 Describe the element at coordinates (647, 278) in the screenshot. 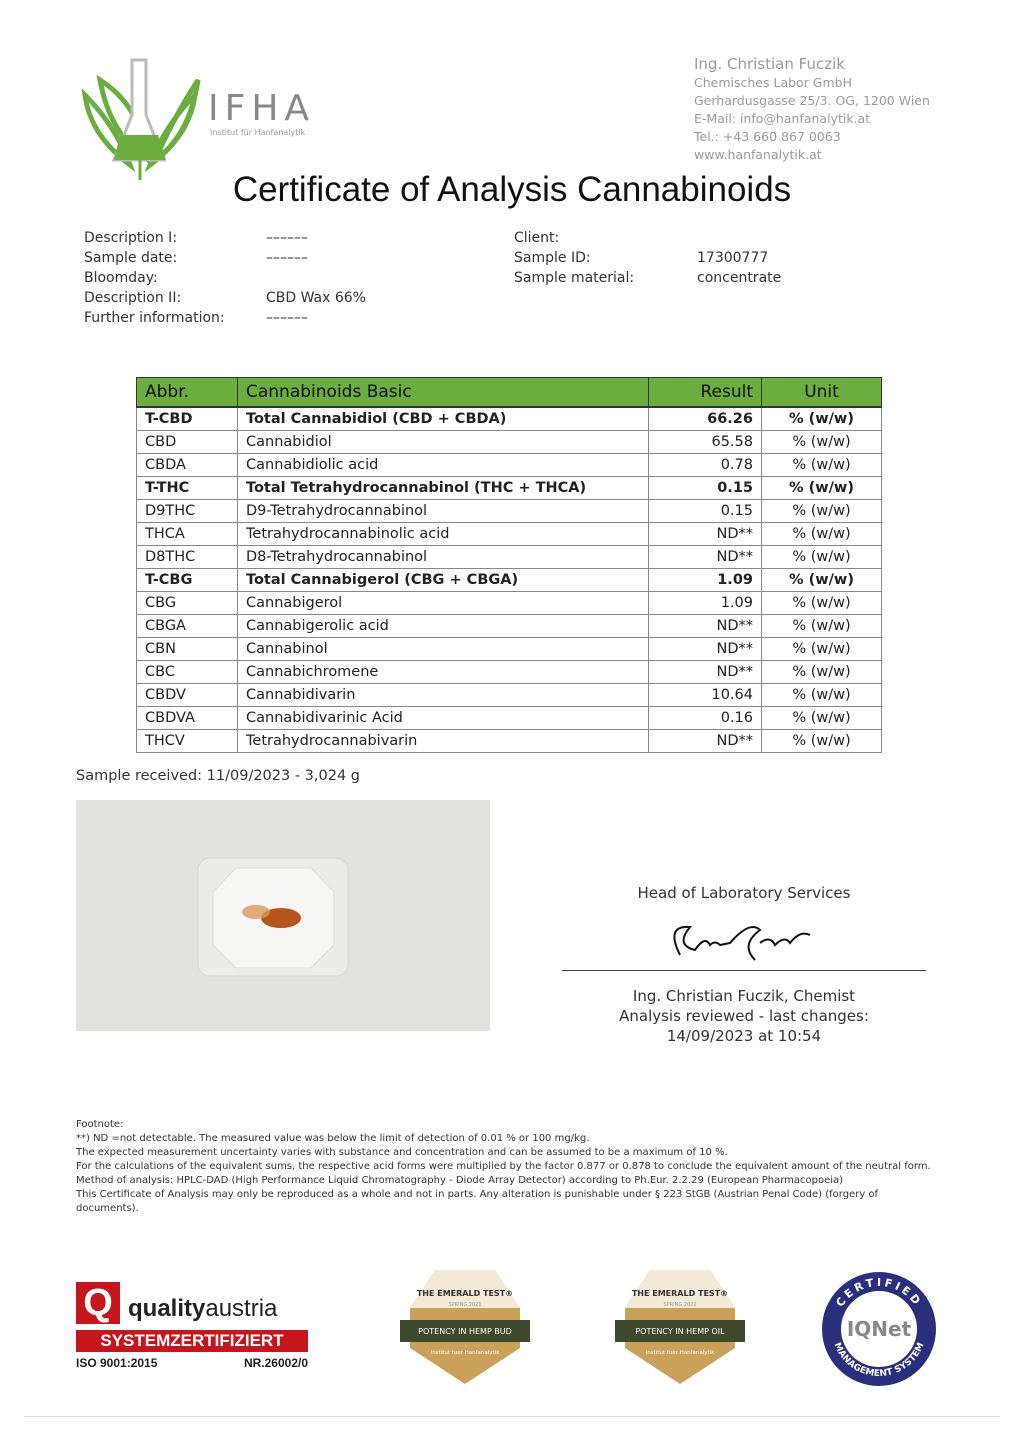

I see `info-row: Sample material: concentrate` at that location.